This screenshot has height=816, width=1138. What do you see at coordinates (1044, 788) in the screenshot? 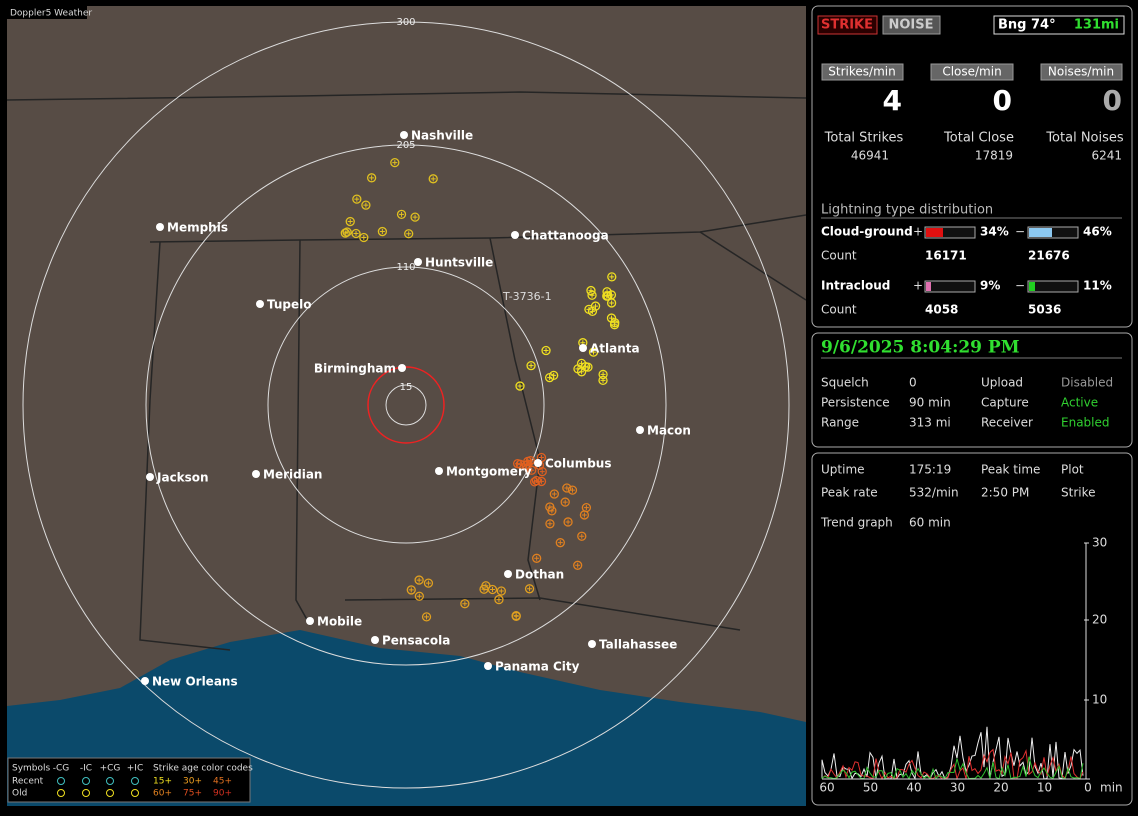
I see `x-tick-label: 10` at bounding box center [1044, 788].